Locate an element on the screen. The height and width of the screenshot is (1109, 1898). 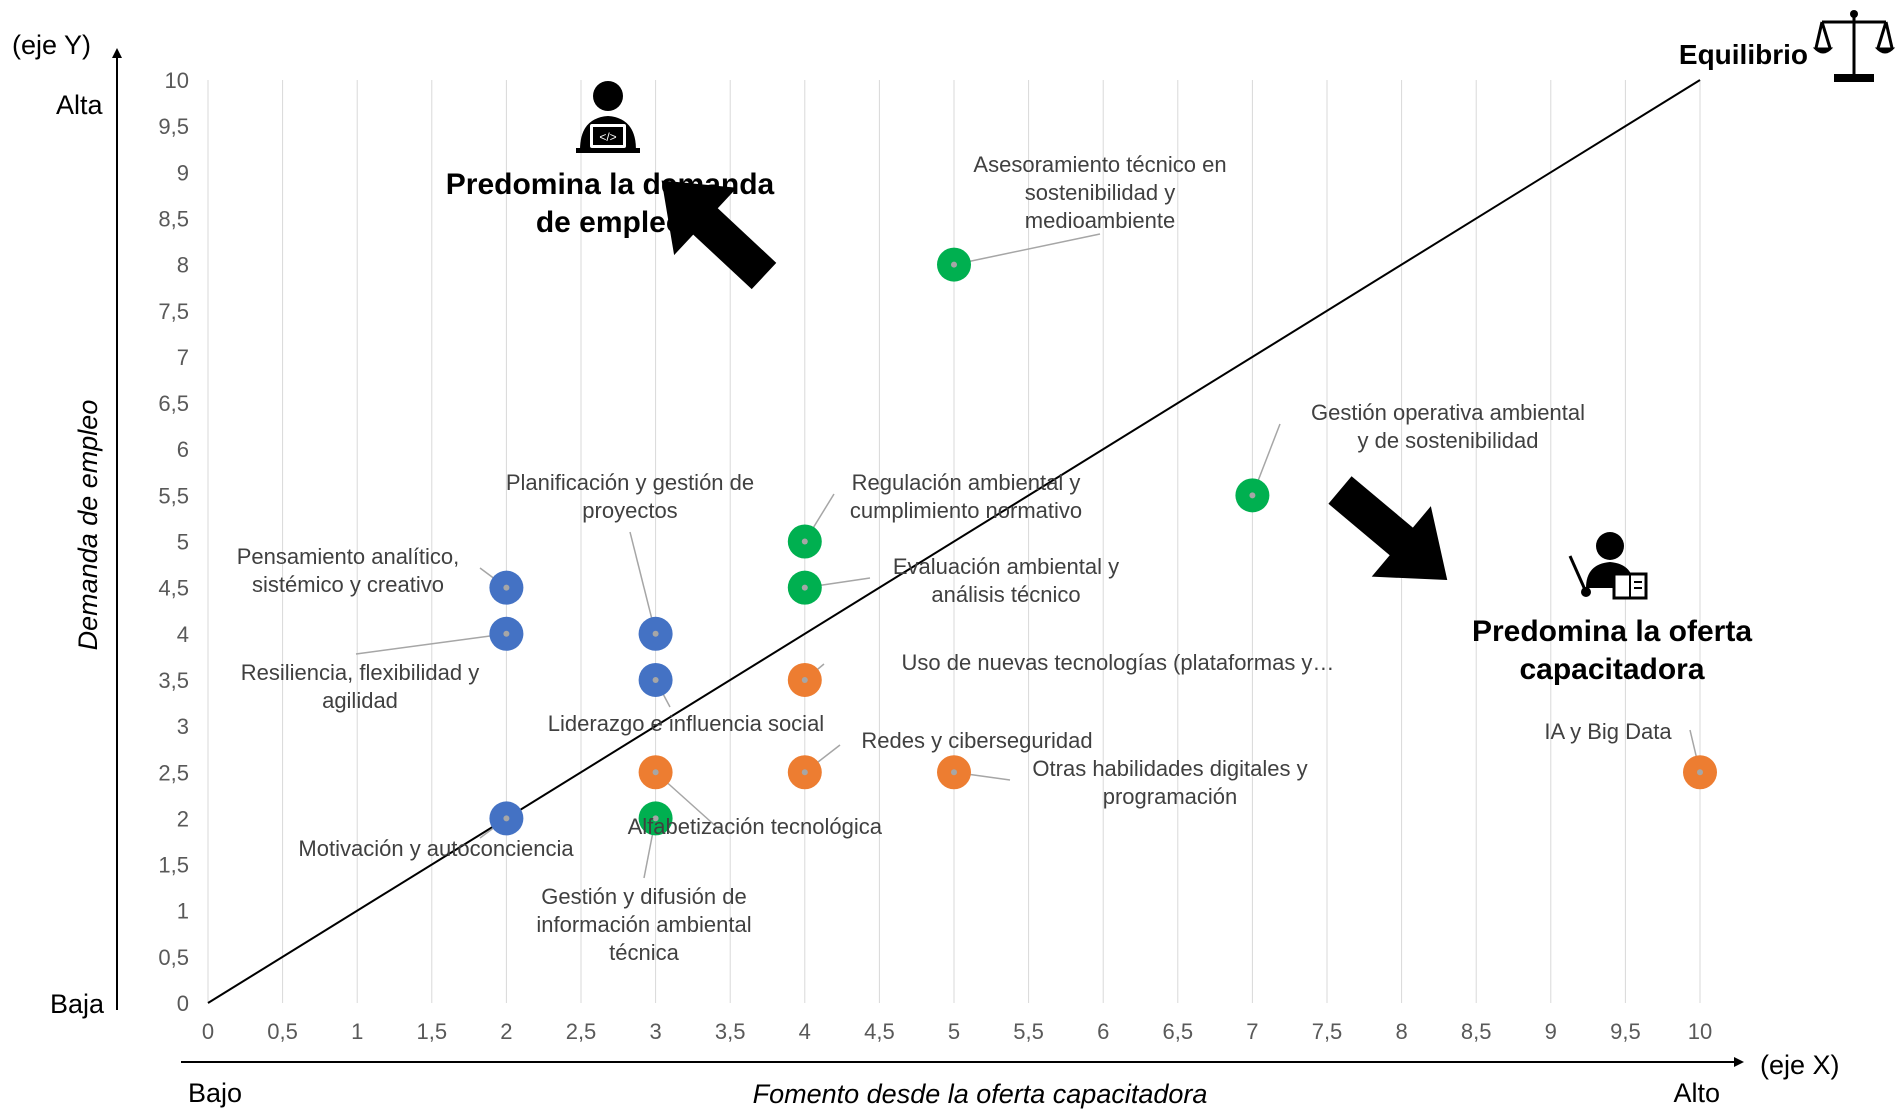
x-axis-name: (eje X) is located at coordinates (1800, 1065).